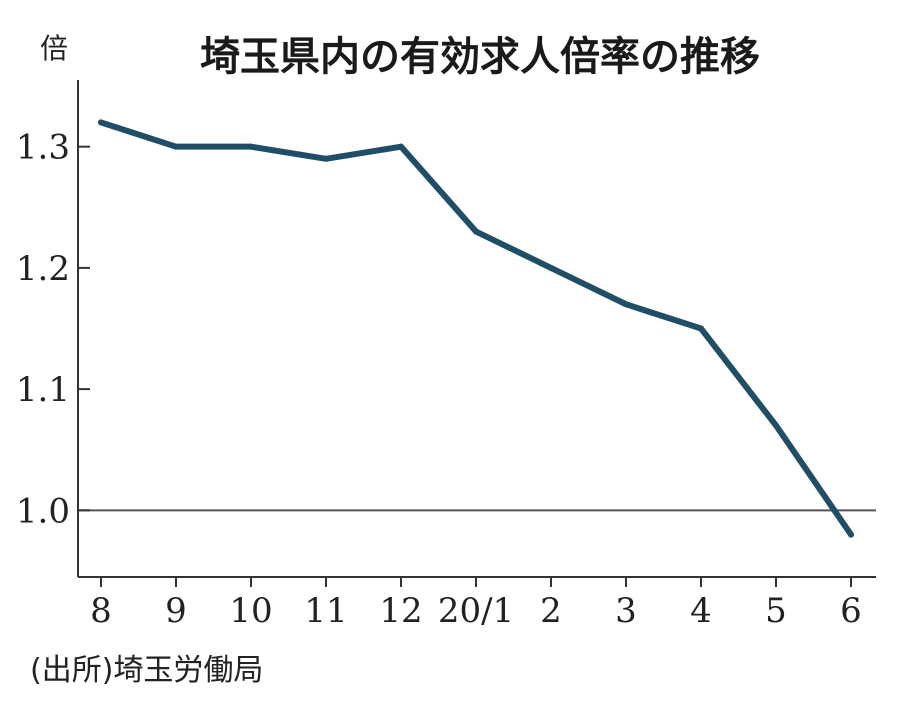 This screenshot has width=900, height=709. Describe the element at coordinates (146, 670) in the screenshot. I see `source-note: (出所)埼玉労働局` at that location.